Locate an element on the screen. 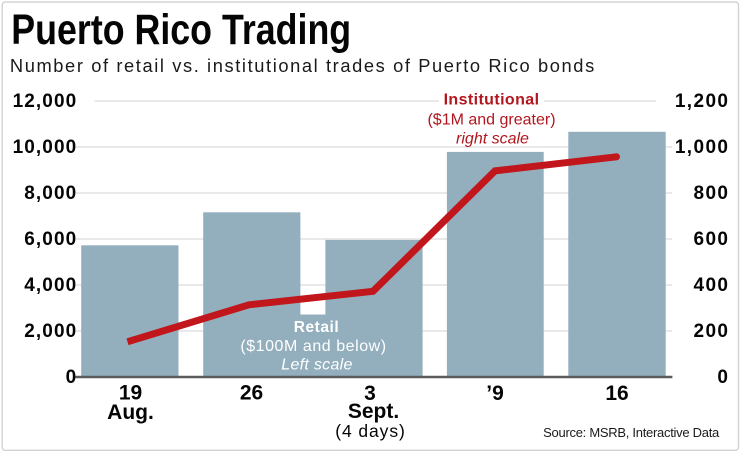 This screenshot has width=740, height=453. svg-text: 16 is located at coordinates (616, 393).